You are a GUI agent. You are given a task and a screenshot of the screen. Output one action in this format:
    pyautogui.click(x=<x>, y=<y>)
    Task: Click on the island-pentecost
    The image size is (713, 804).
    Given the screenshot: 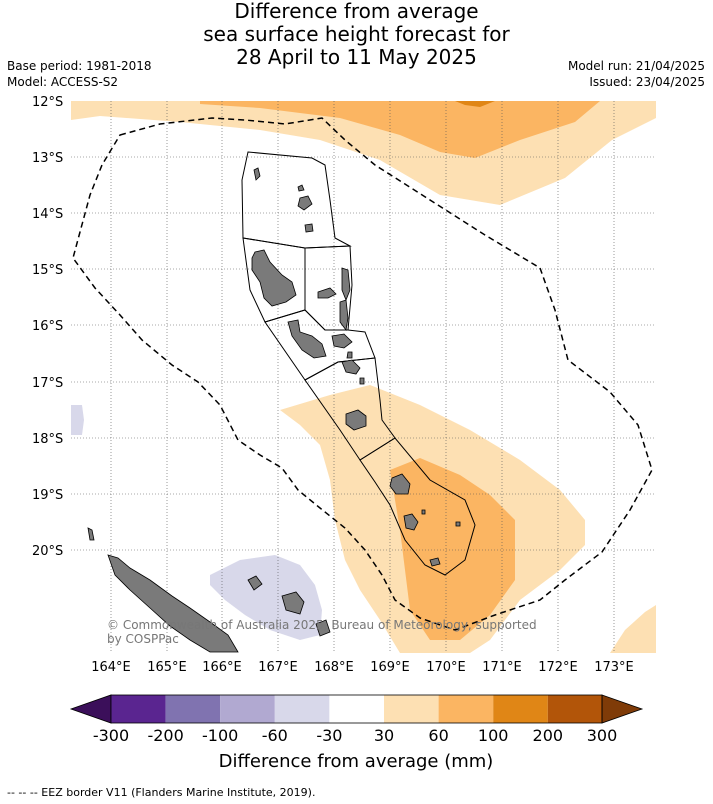 What is the action you would take?
    pyautogui.click(x=344, y=315)
    